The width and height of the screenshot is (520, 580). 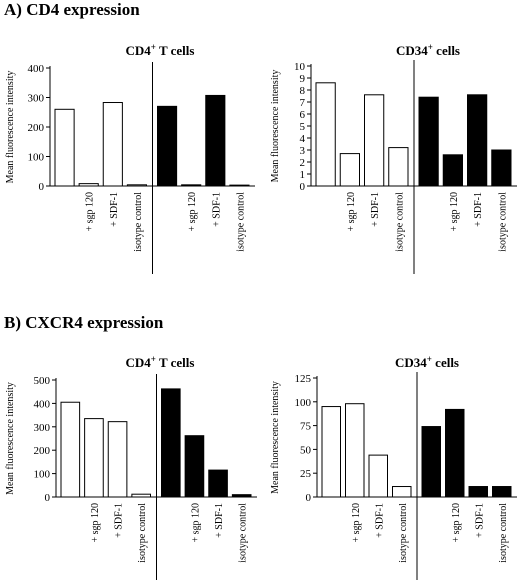 What do you see at coordinates (306, 450) in the screenshot?
I see `y-tick-label: 50` at bounding box center [306, 450].